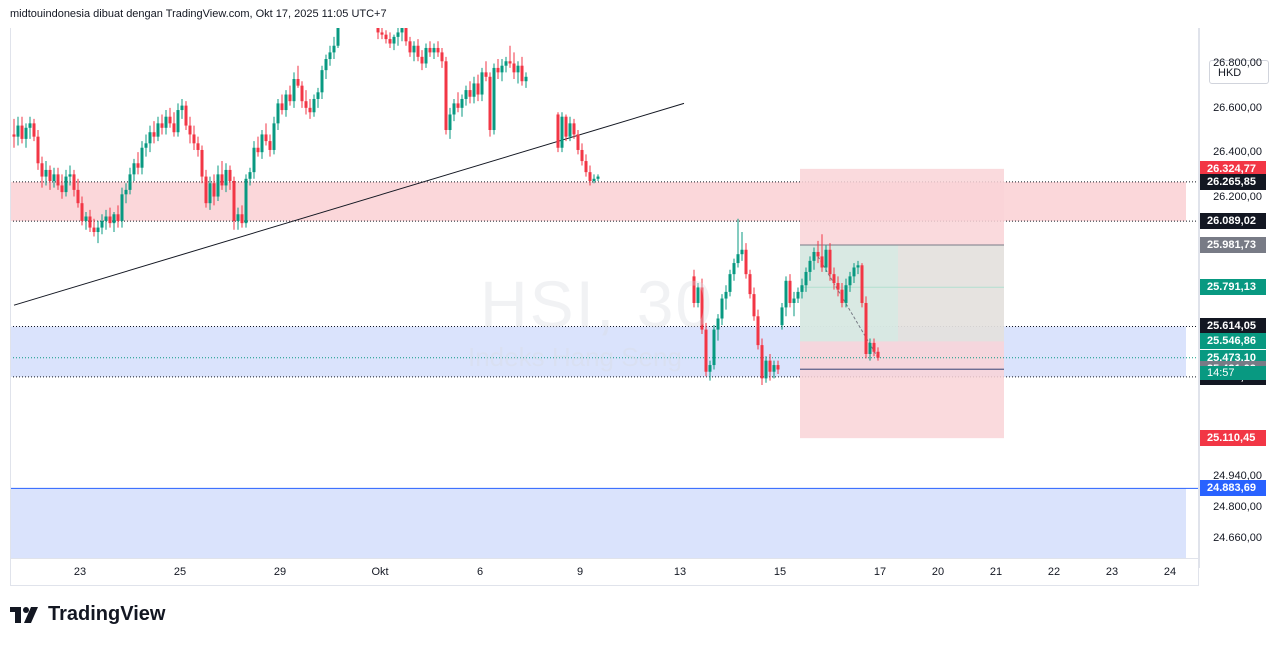 The width and height of the screenshot is (1281, 646). What do you see at coordinates (1233, 168) in the screenshot?
I see `price-tag: 26.324,77` at bounding box center [1233, 168].